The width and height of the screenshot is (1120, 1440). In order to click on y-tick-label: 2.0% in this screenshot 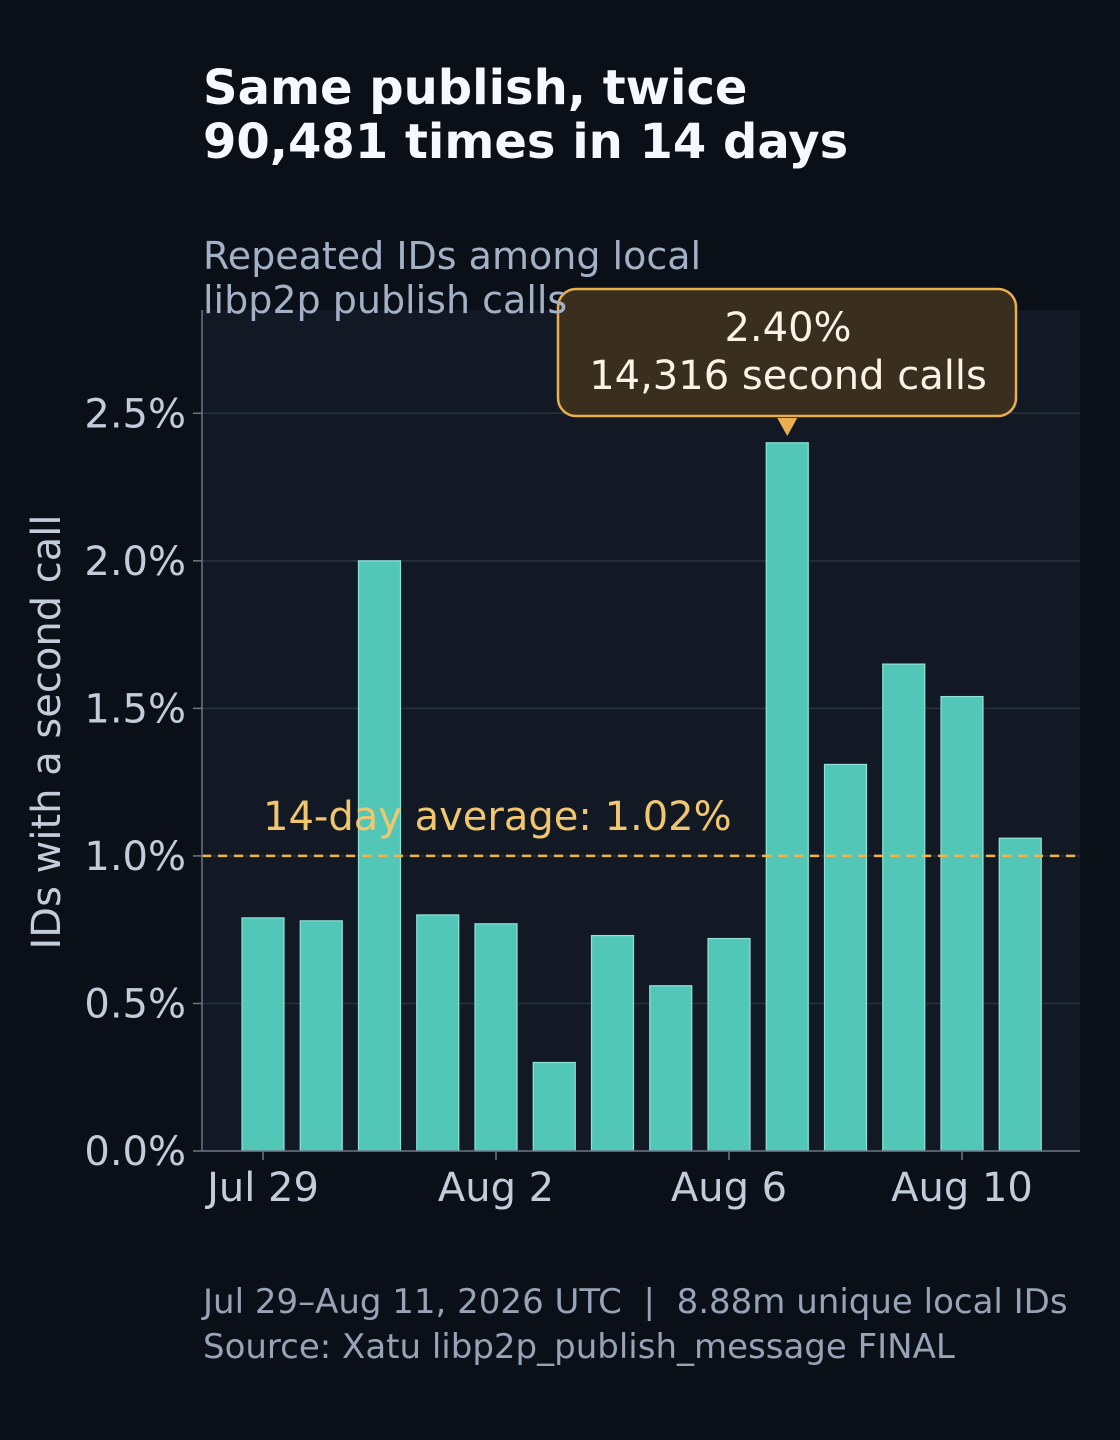, I will do `click(135, 562)`.